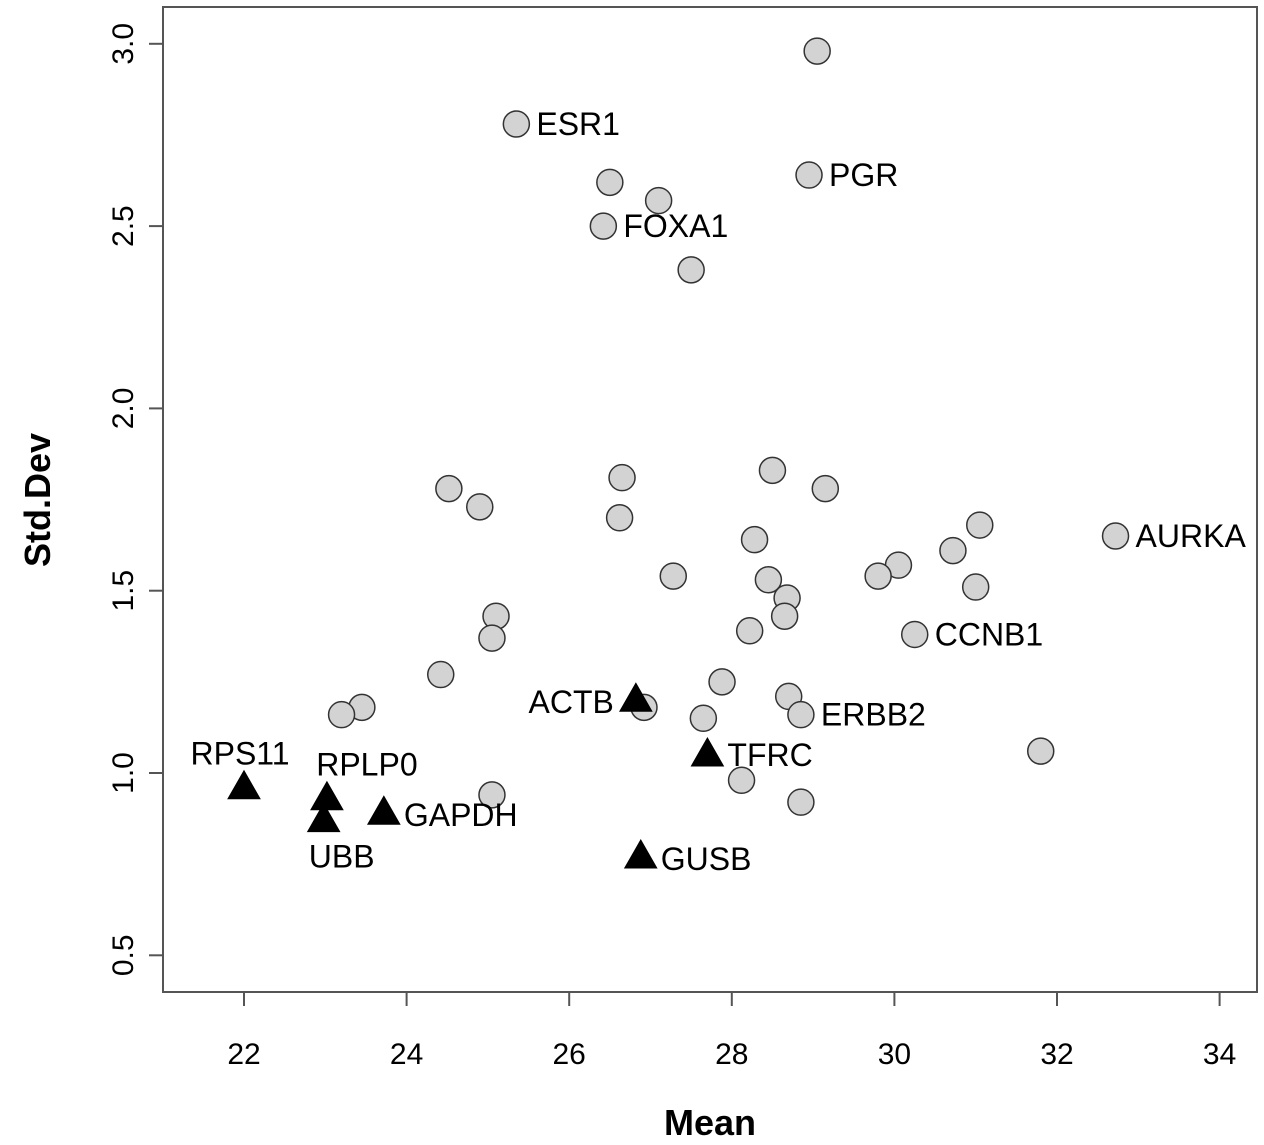  I want to click on point-label: GUSB, so click(706, 859).